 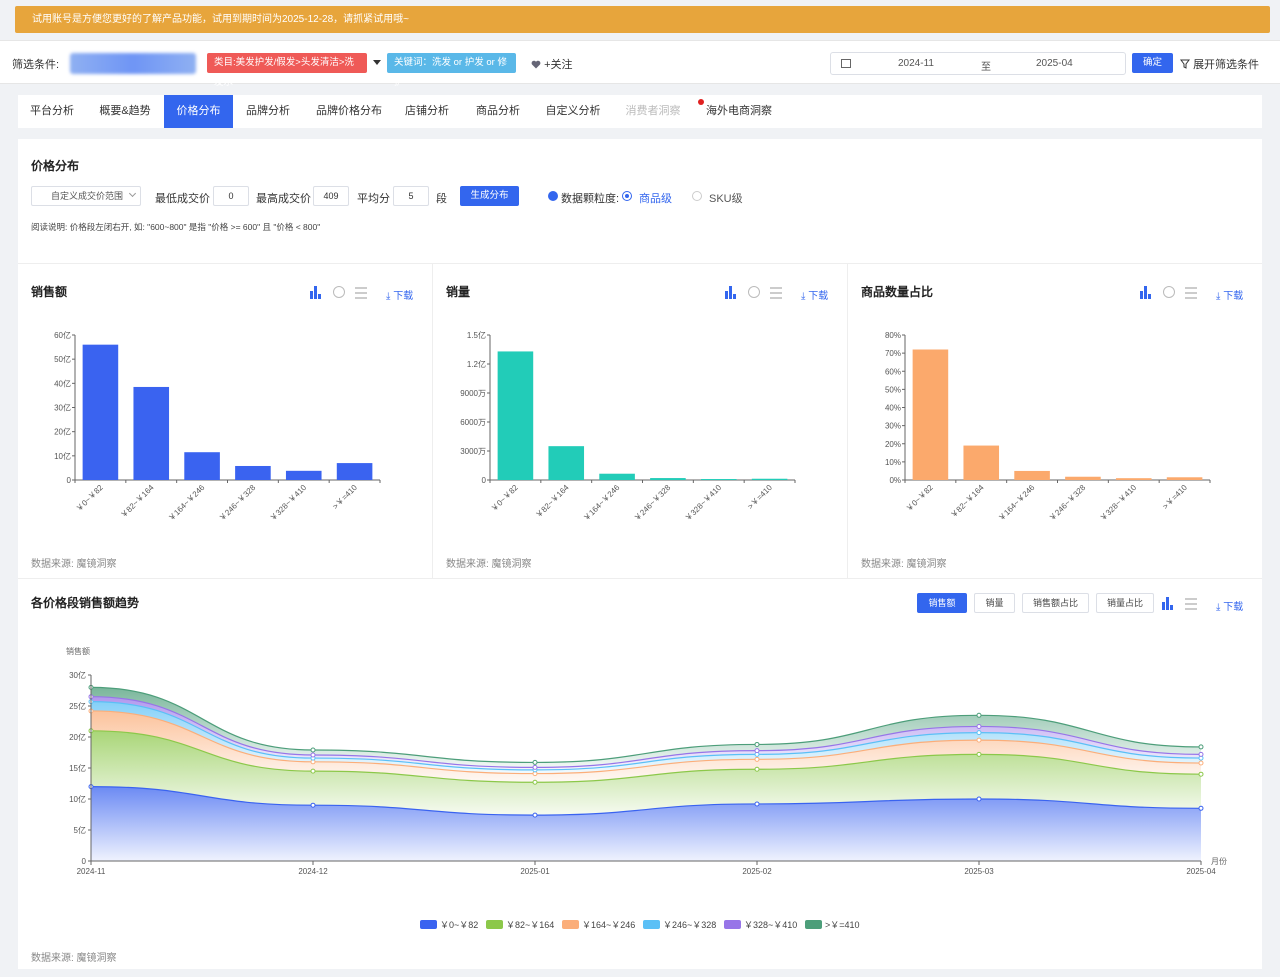 I want to click on y-tick-label: 30%, so click(x=893, y=426).